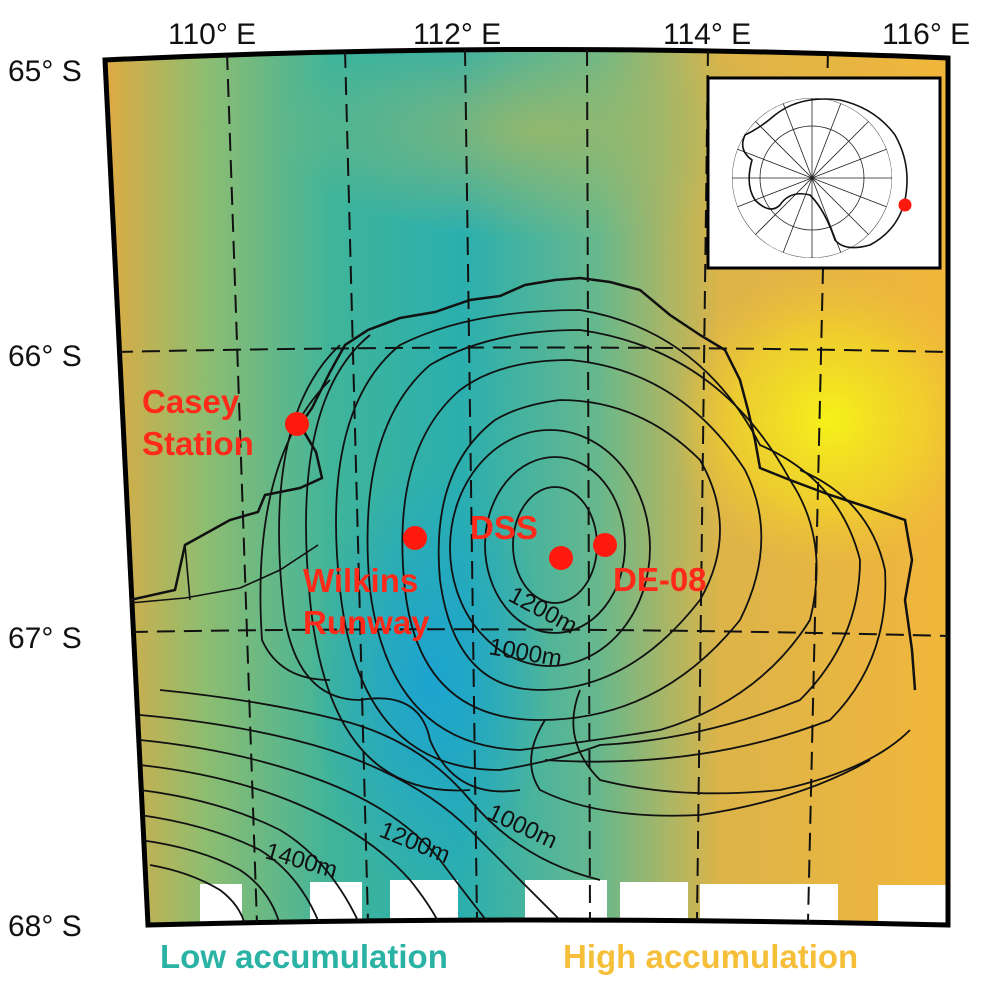  What do you see at coordinates (574, 902) in the screenshot?
I see `missing-data-gaps` at bounding box center [574, 902].